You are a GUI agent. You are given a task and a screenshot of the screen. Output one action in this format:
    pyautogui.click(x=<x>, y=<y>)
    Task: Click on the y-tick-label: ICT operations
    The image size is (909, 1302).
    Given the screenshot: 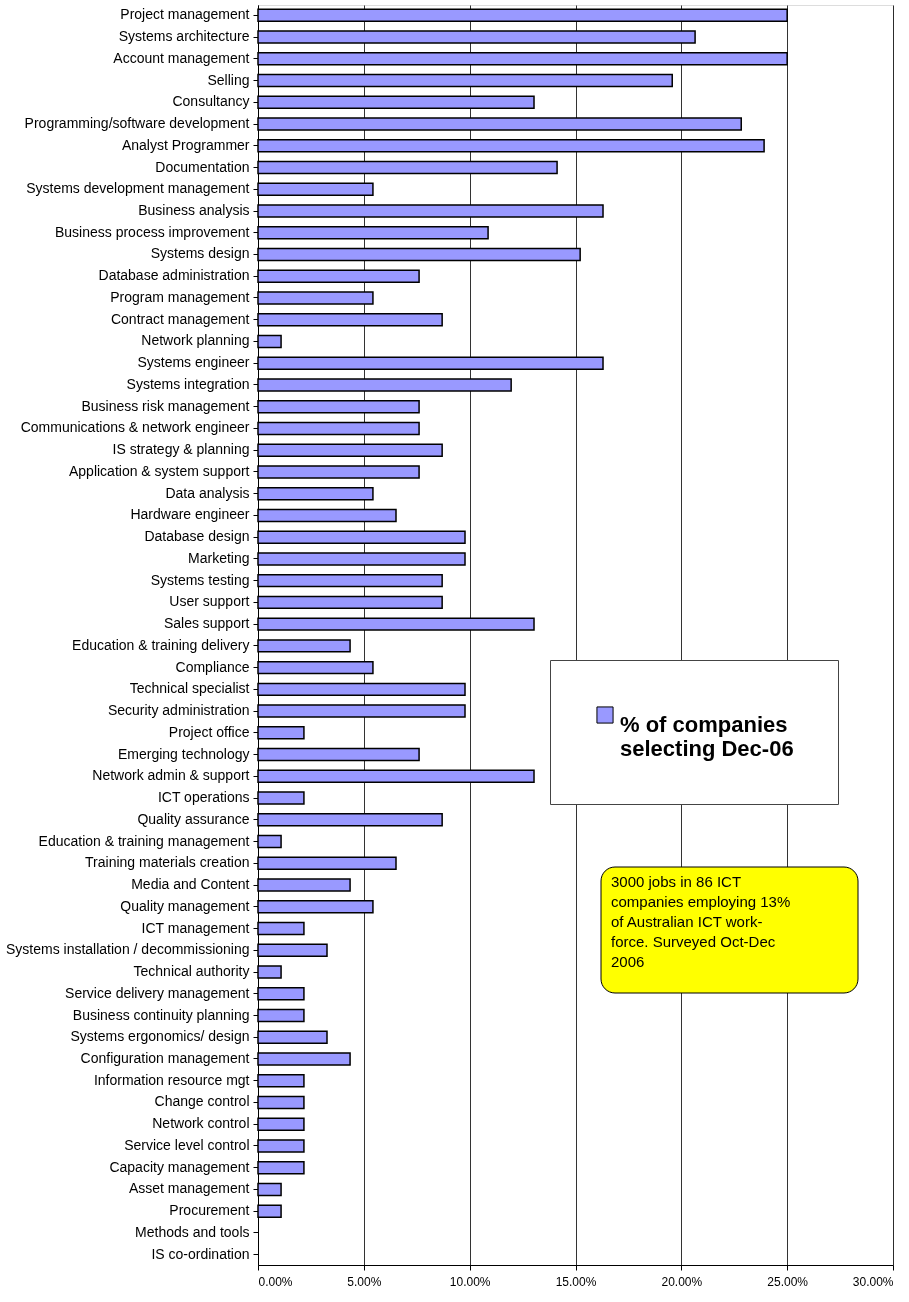 What is the action you would take?
    pyautogui.click(x=203, y=797)
    